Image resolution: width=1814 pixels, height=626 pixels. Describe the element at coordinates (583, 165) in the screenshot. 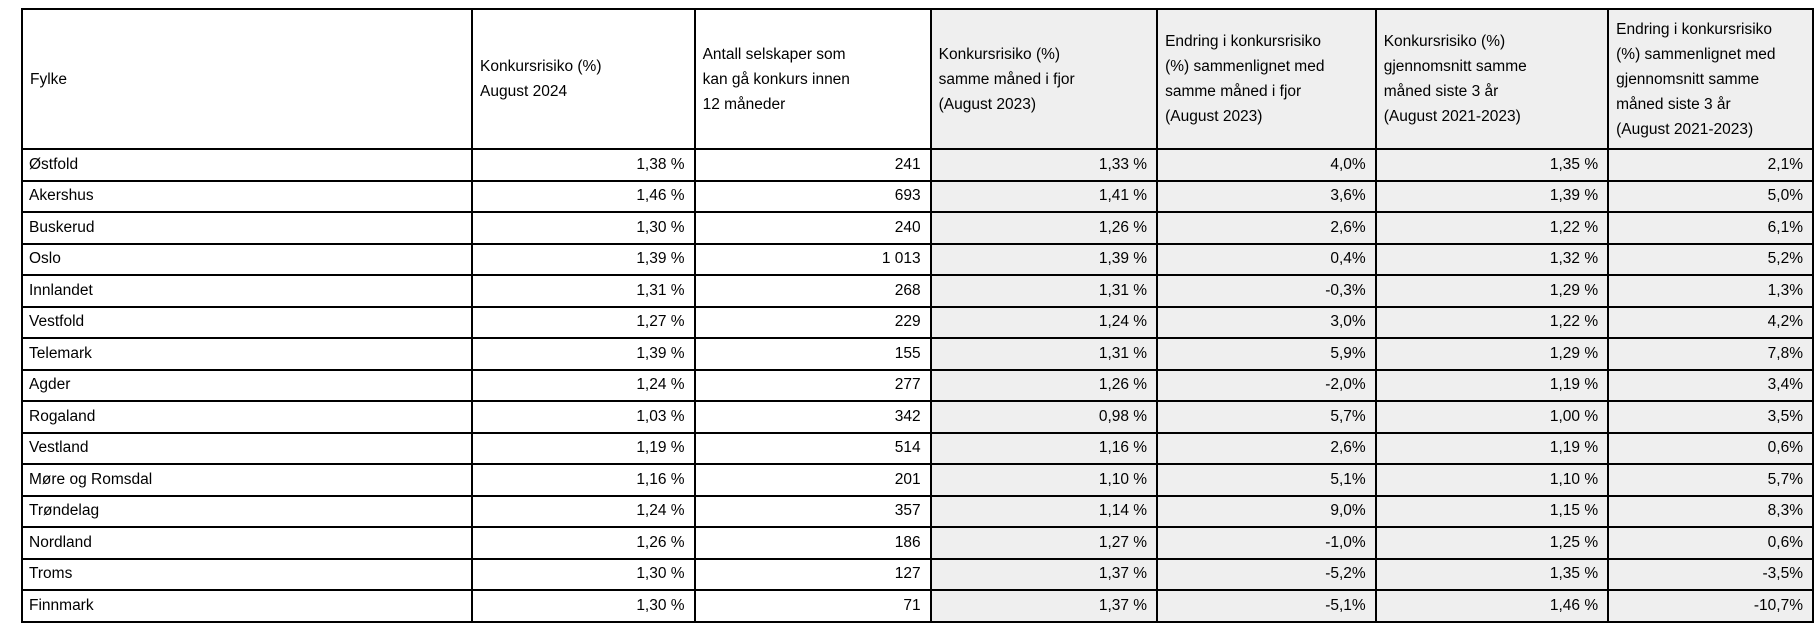

I see `cell-risiko-aug-2024: 1,38 %` at that location.